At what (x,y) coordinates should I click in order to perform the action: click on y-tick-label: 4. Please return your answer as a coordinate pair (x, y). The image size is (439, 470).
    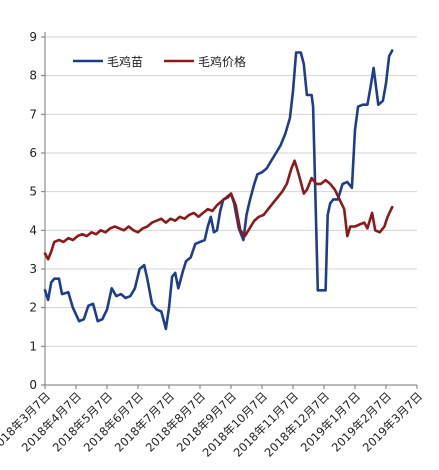
    Looking at the image, I should click on (33, 230).